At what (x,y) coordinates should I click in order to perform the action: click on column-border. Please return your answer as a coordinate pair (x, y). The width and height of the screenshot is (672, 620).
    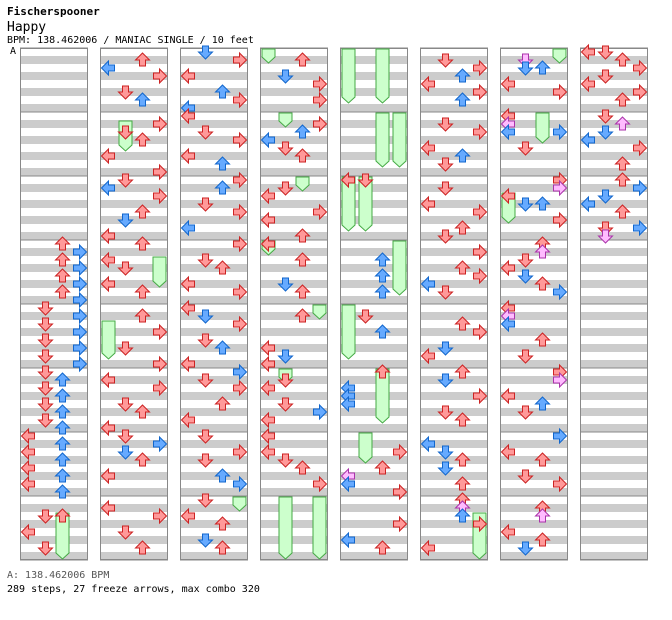
    Looking at the image, I should click on (374, 304).